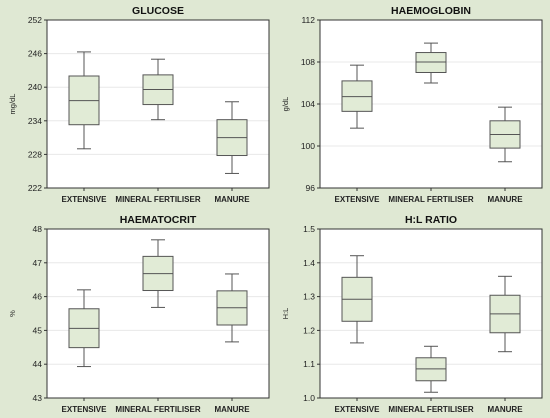 The image size is (550, 418). I want to click on y-tick-label: 222, so click(35, 188).